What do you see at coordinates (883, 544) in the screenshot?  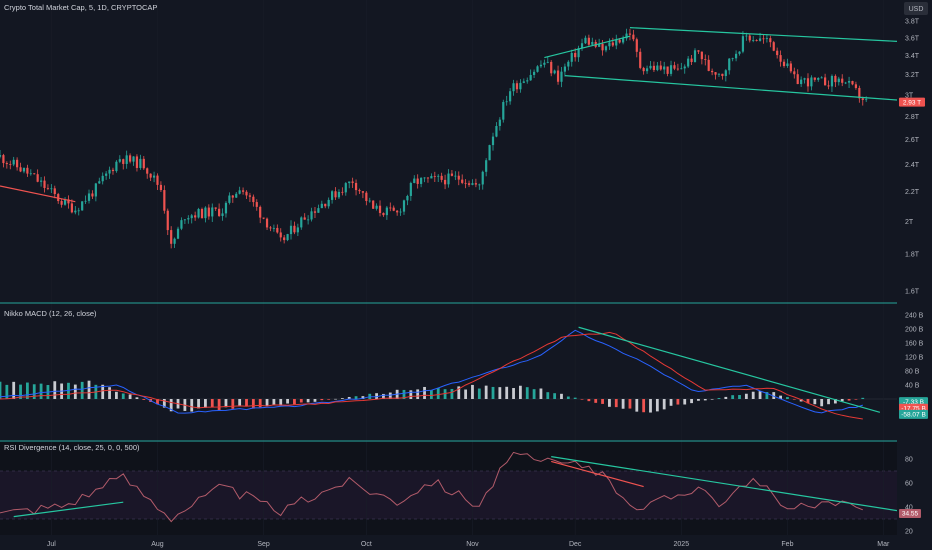 I see `time-axis-label: Mar` at bounding box center [883, 544].